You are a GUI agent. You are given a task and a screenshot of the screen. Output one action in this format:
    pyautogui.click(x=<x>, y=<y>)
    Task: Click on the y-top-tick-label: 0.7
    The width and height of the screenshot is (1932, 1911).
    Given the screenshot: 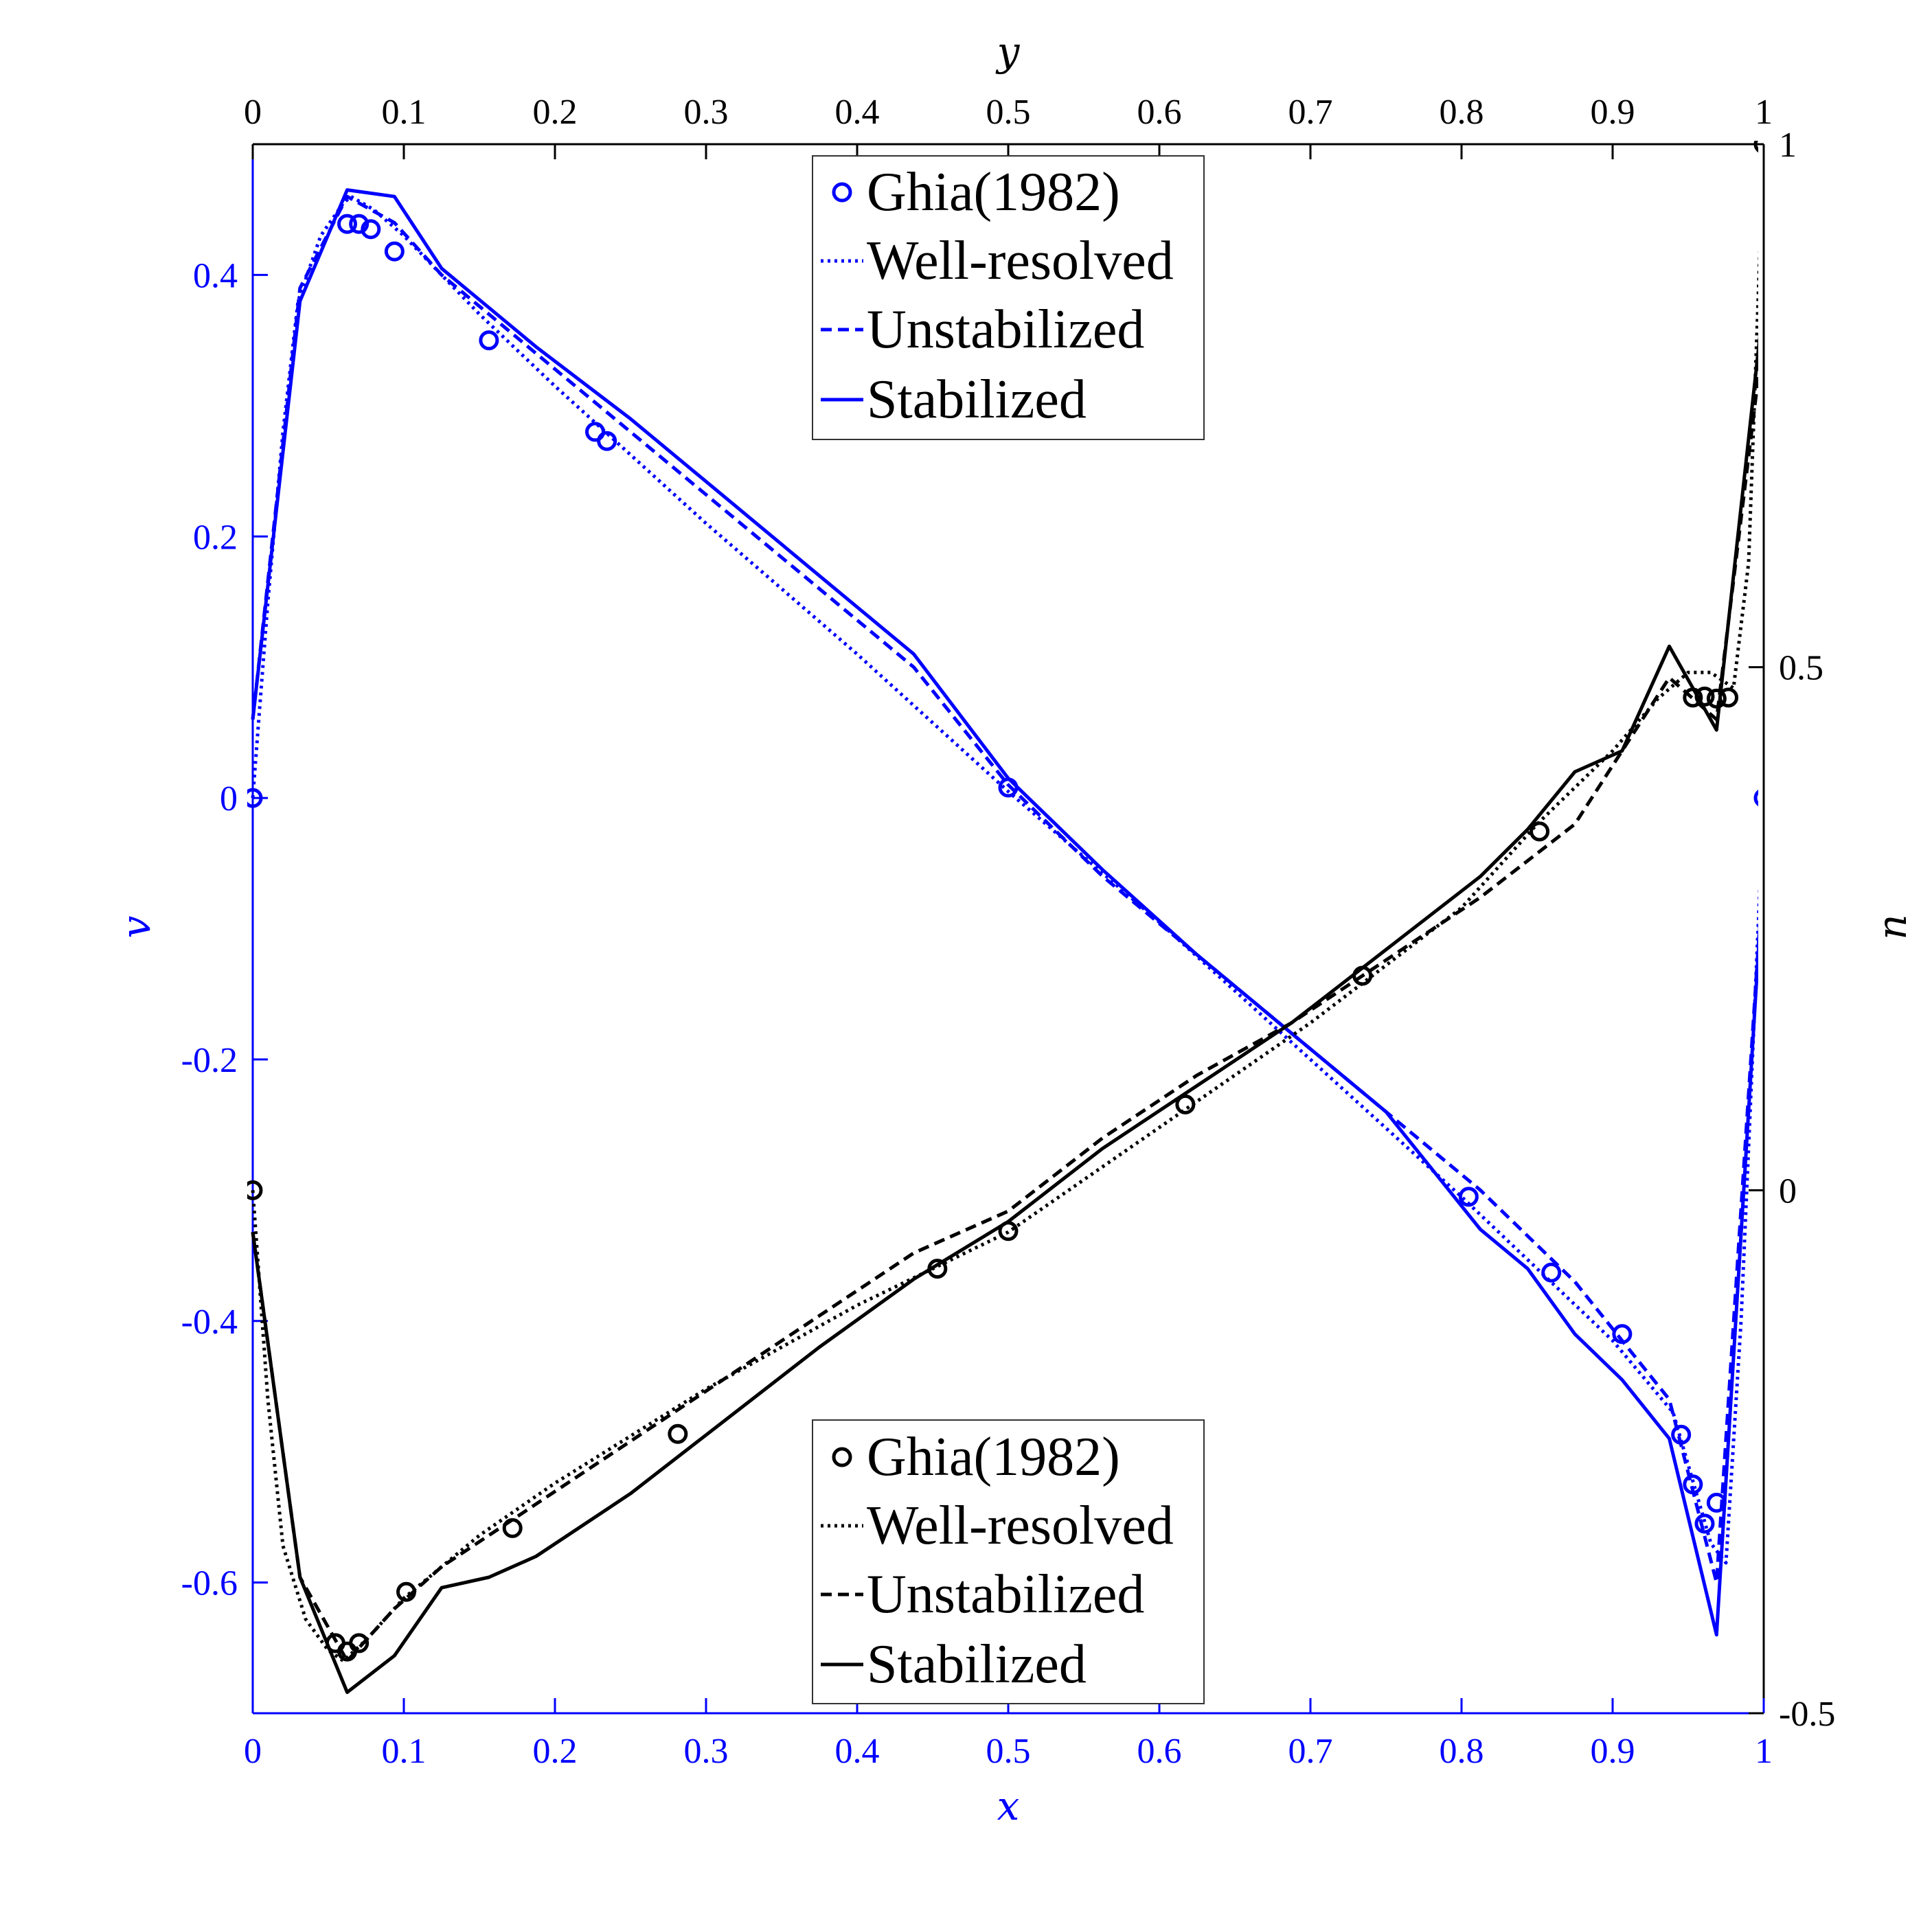 What is the action you would take?
    pyautogui.click(x=1310, y=112)
    